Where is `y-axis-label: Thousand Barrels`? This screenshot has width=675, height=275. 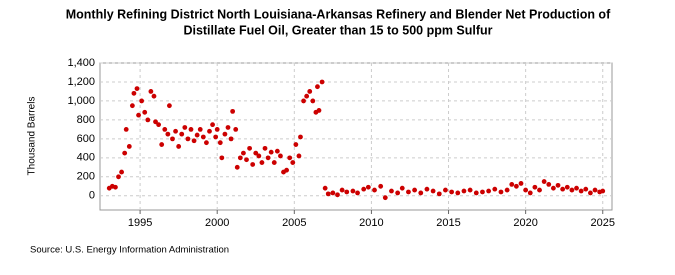 y-axis-label: Thousand Barrels is located at coordinates (32, 136).